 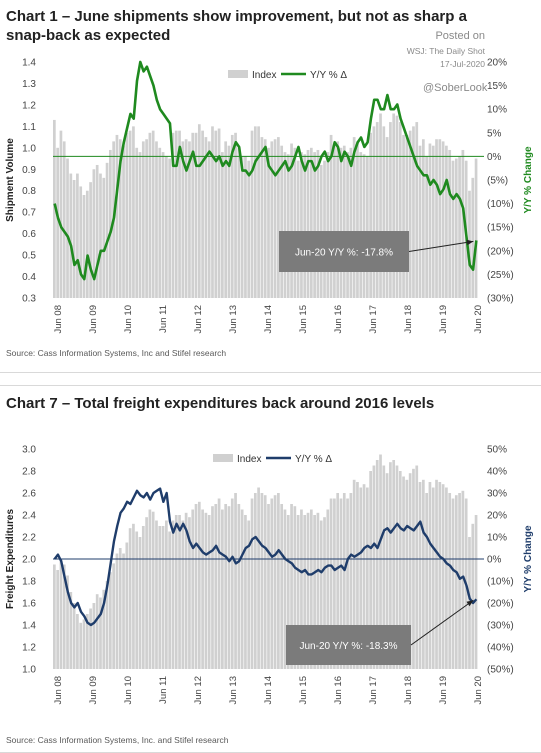 What do you see at coordinates (373, 690) in the screenshot?
I see `x-tick-label: Jun 17` at bounding box center [373, 690].